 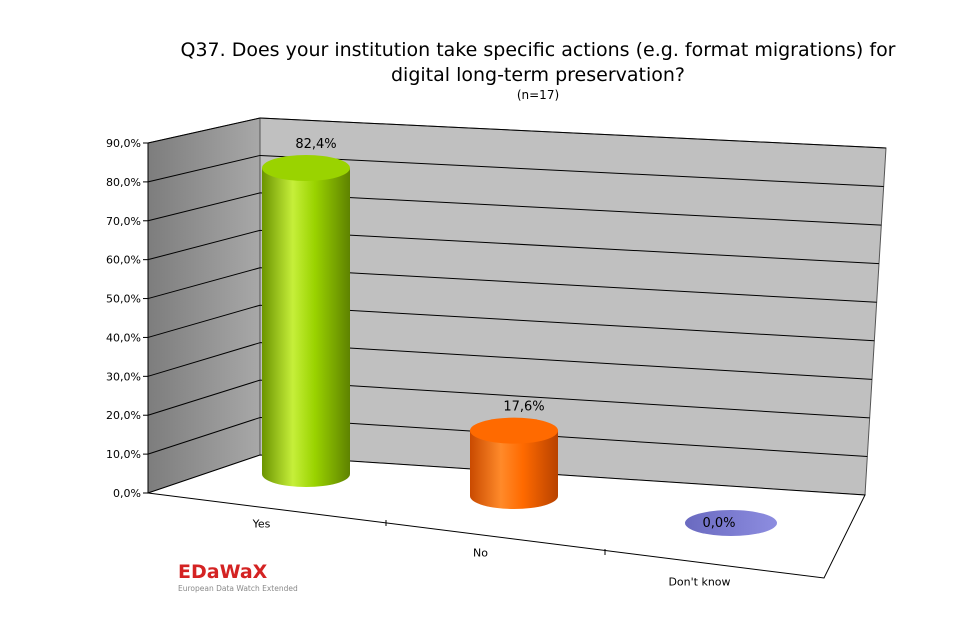 What do you see at coordinates (123, 221) in the screenshot?
I see `y-tick-label: 70,0%` at bounding box center [123, 221].